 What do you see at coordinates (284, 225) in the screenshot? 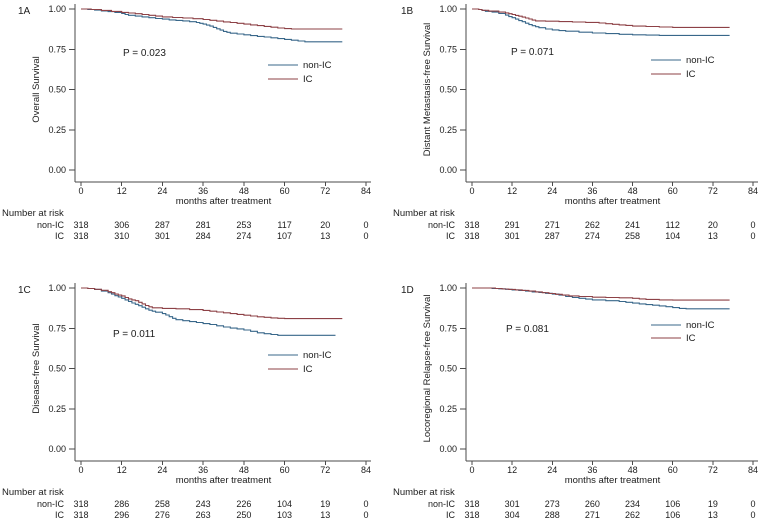
I see `risk-value: 117` at bounding box center [284, 225].